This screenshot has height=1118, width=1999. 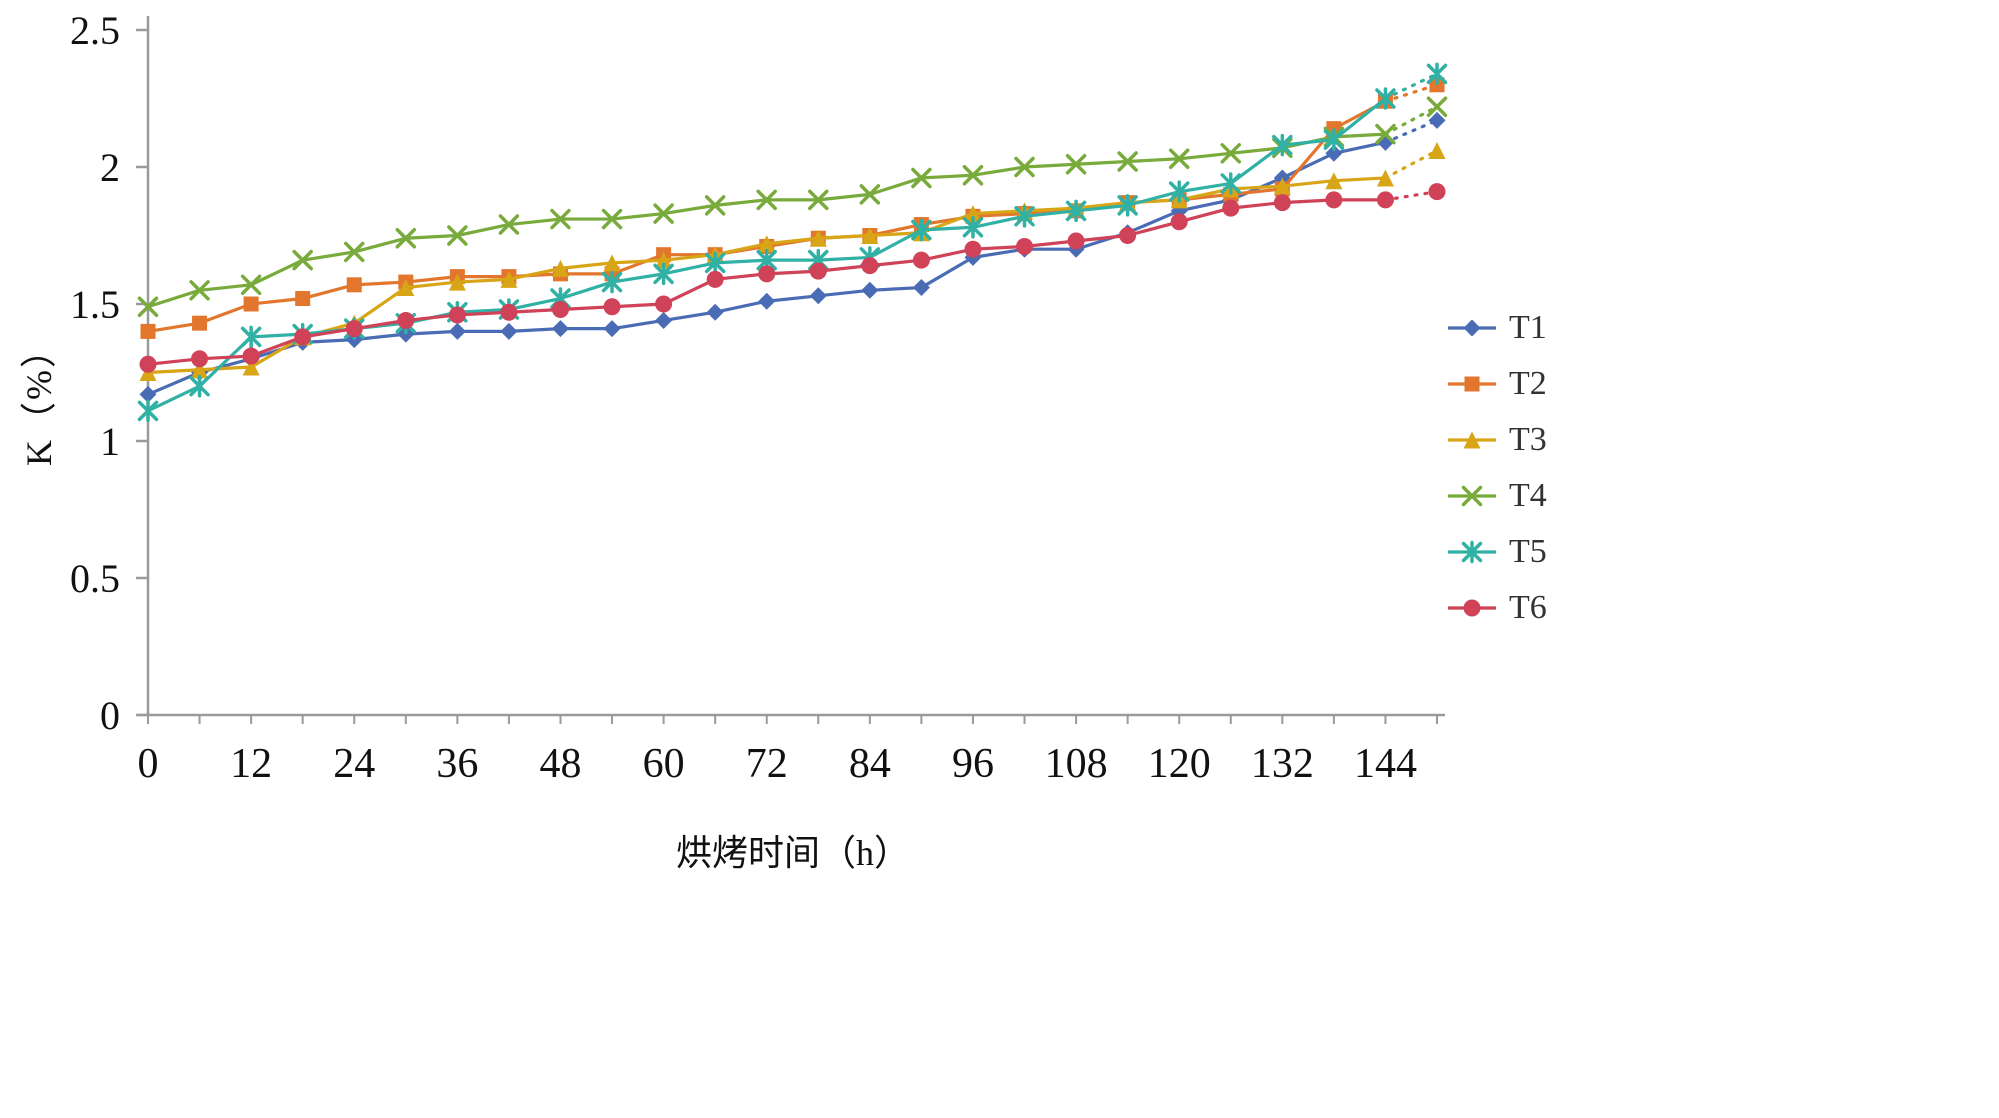 I want to click on x-tick-label: 144, so click(x=1385, y=764).